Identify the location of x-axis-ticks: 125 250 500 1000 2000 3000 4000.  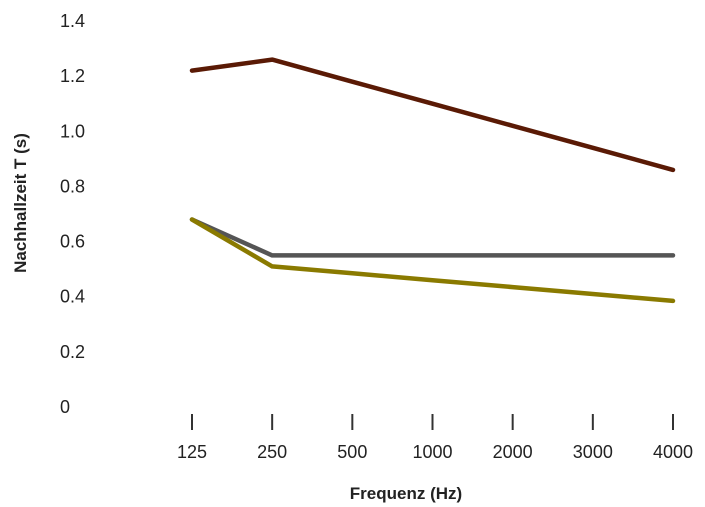
(435, 438).